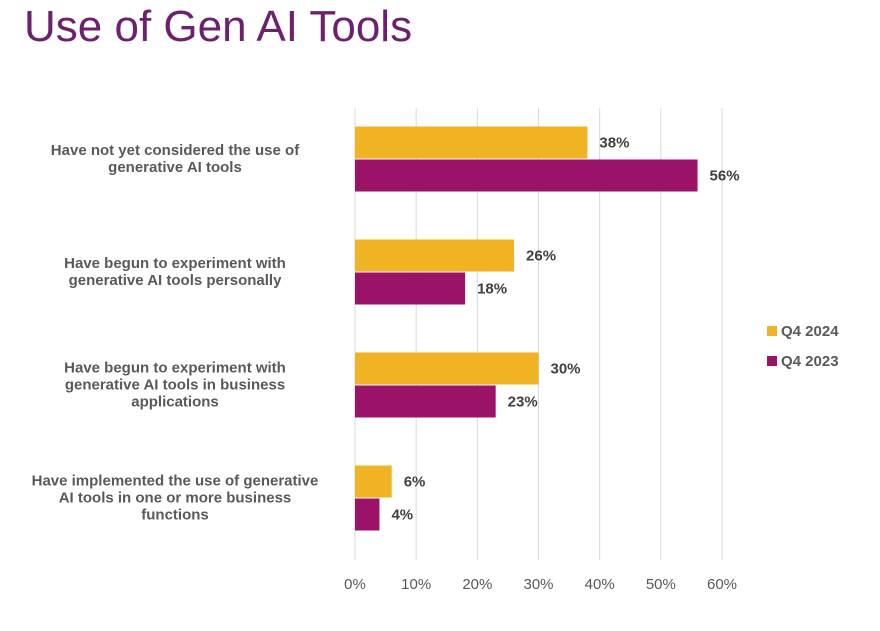  I want to click on category-label: generative AI tools, so click(175, 167).